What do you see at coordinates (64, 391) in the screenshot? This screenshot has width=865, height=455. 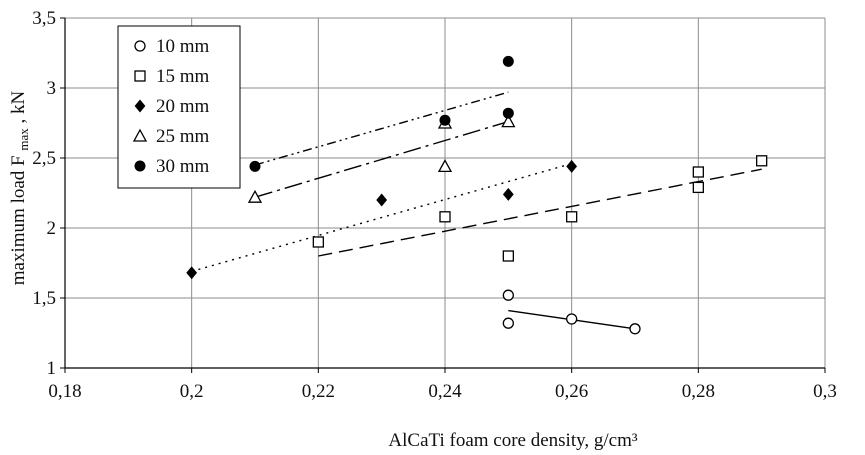 I see `x-tick-label: 0,18` at bounding box center [64, 391].